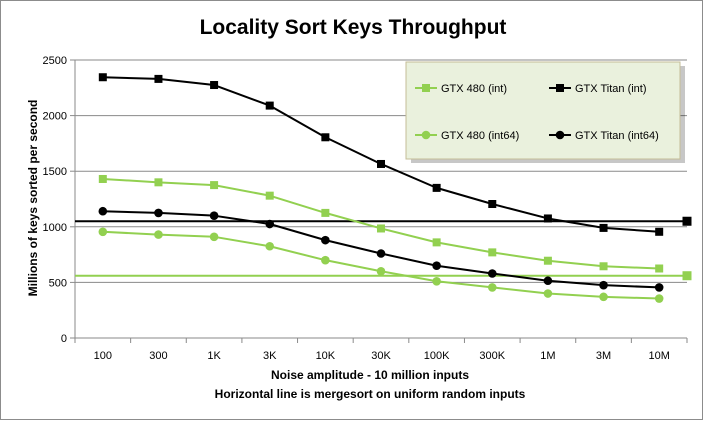  Describe the element at coordinates (55, 172) in the screenshot. I see `y-tick-label: 1500` at that location.